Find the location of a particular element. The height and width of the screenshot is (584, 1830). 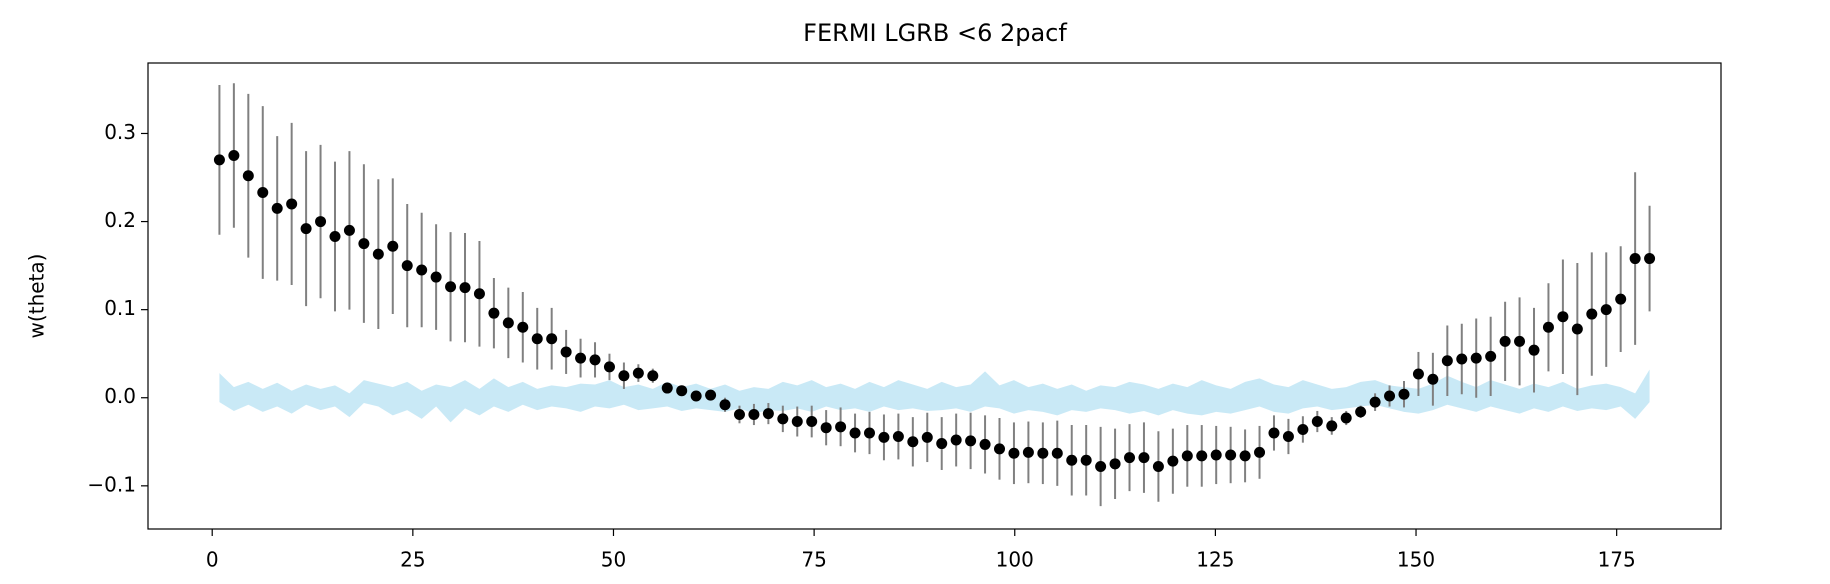

x-tick-label: 50 is located at coordinates (613, 560).